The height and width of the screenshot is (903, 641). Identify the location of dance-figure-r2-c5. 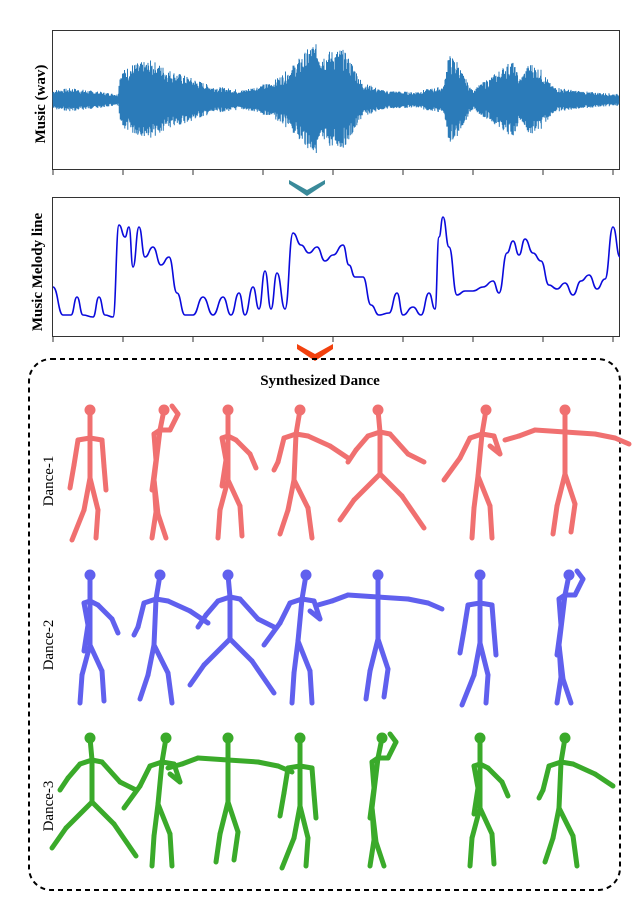
(380, 635).